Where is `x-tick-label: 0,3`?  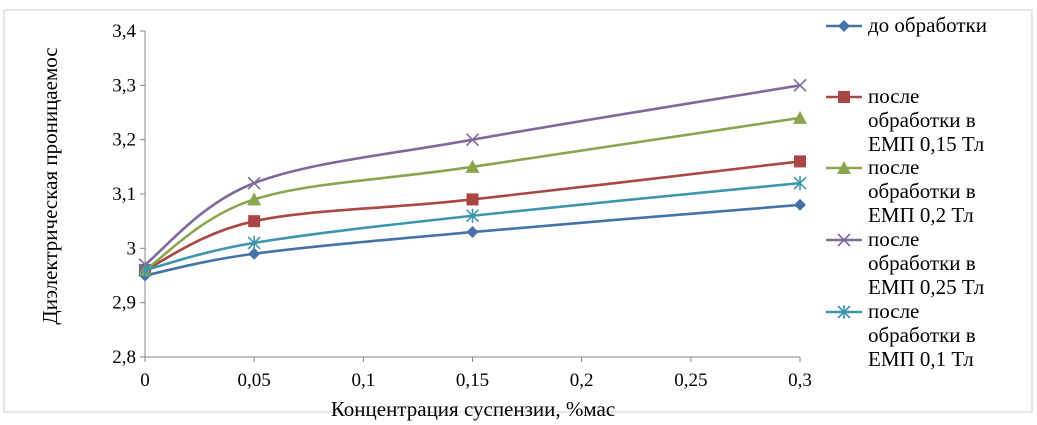 x-tick-label: 0,3 is located at coordinates (800, 380).